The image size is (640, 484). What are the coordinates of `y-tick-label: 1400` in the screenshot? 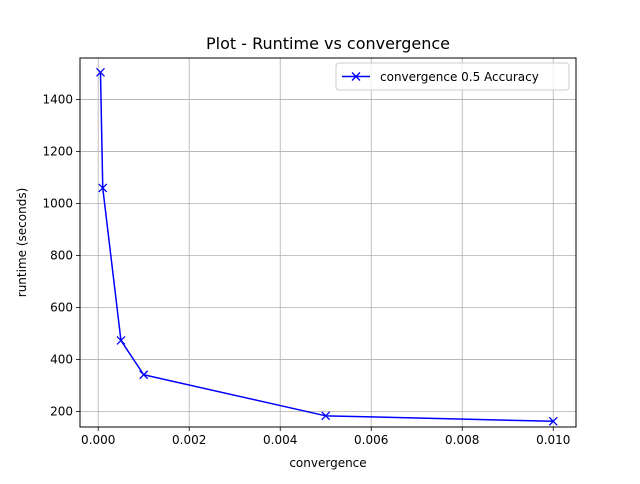 It's located at (57, 100).